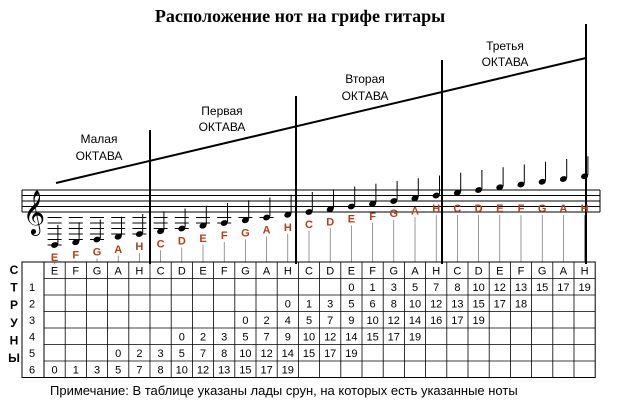 The height and width of the screenshot is (416, 620). What do you see at coordinates (365, 79) in the screenshot?
I see `octave-name: Вторая` at bounding box center [365, 79].